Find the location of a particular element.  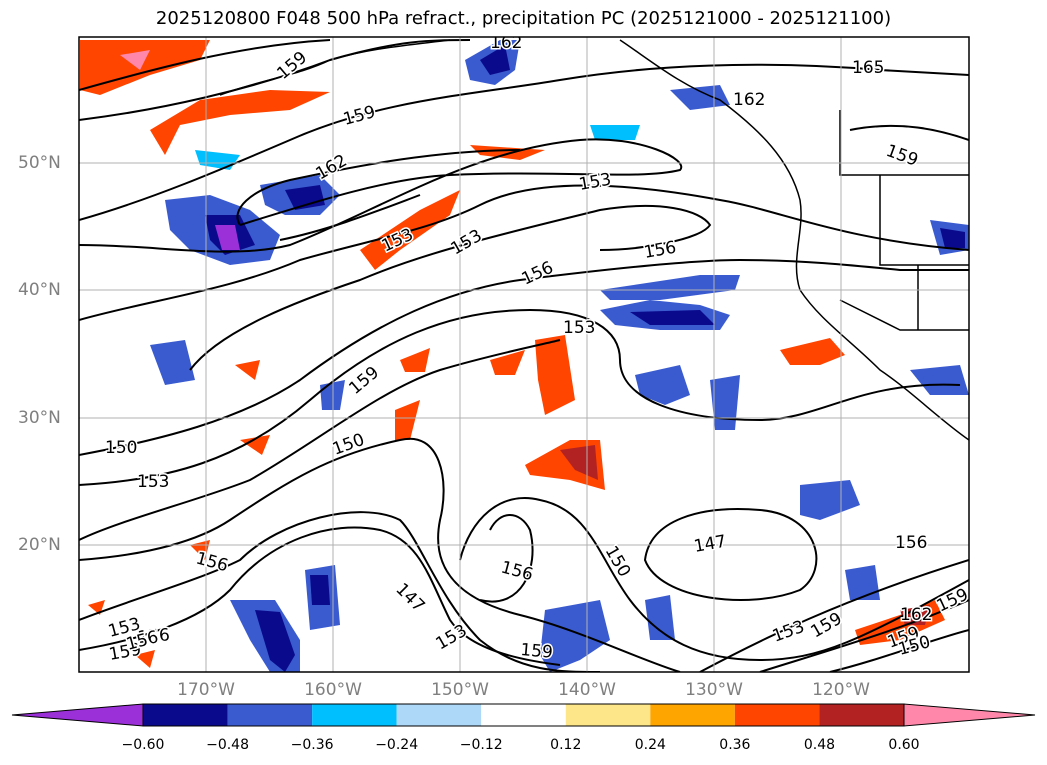

colorbar is located at coordinates (523, 715).